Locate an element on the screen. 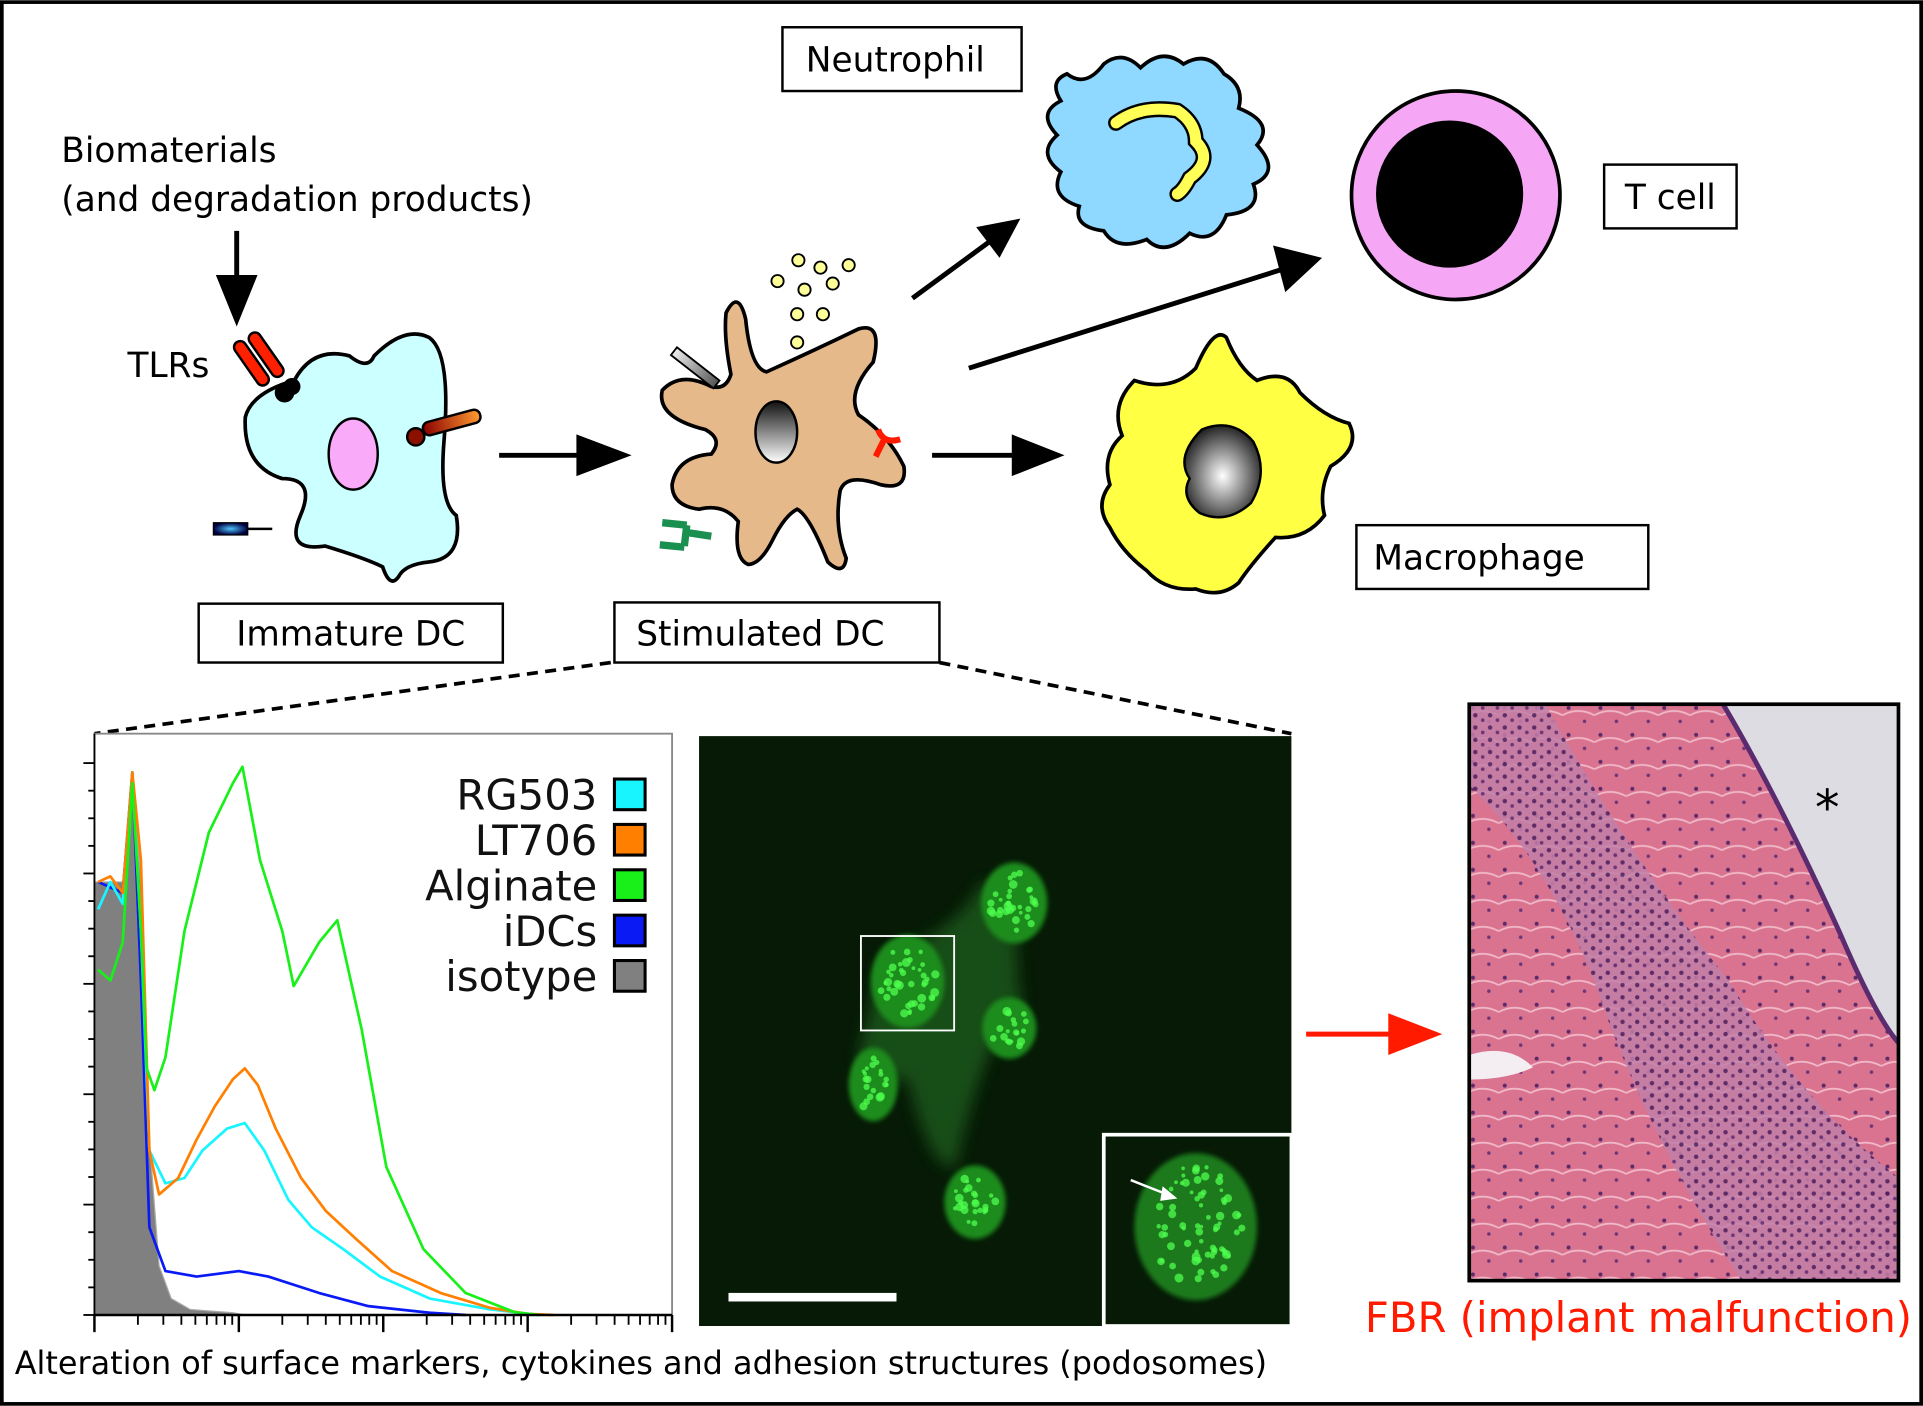 The height and width of the screenshot is (1406, 1923). arrow-to-neutrophil-icon is located at coordinates (965, 259).